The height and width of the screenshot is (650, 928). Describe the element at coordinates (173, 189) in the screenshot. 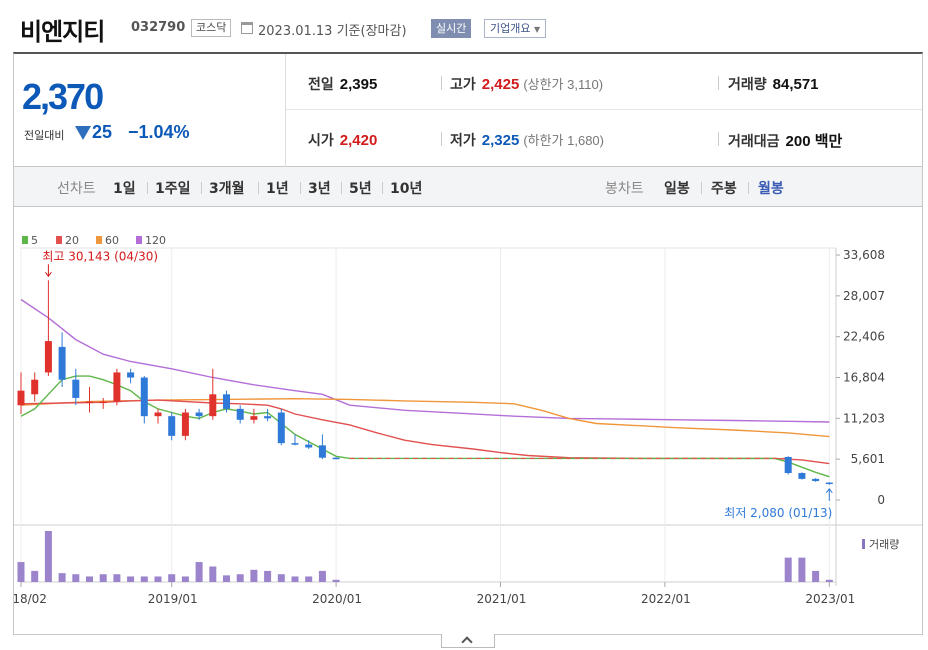

I see `period-1w: 1주일` at that location.